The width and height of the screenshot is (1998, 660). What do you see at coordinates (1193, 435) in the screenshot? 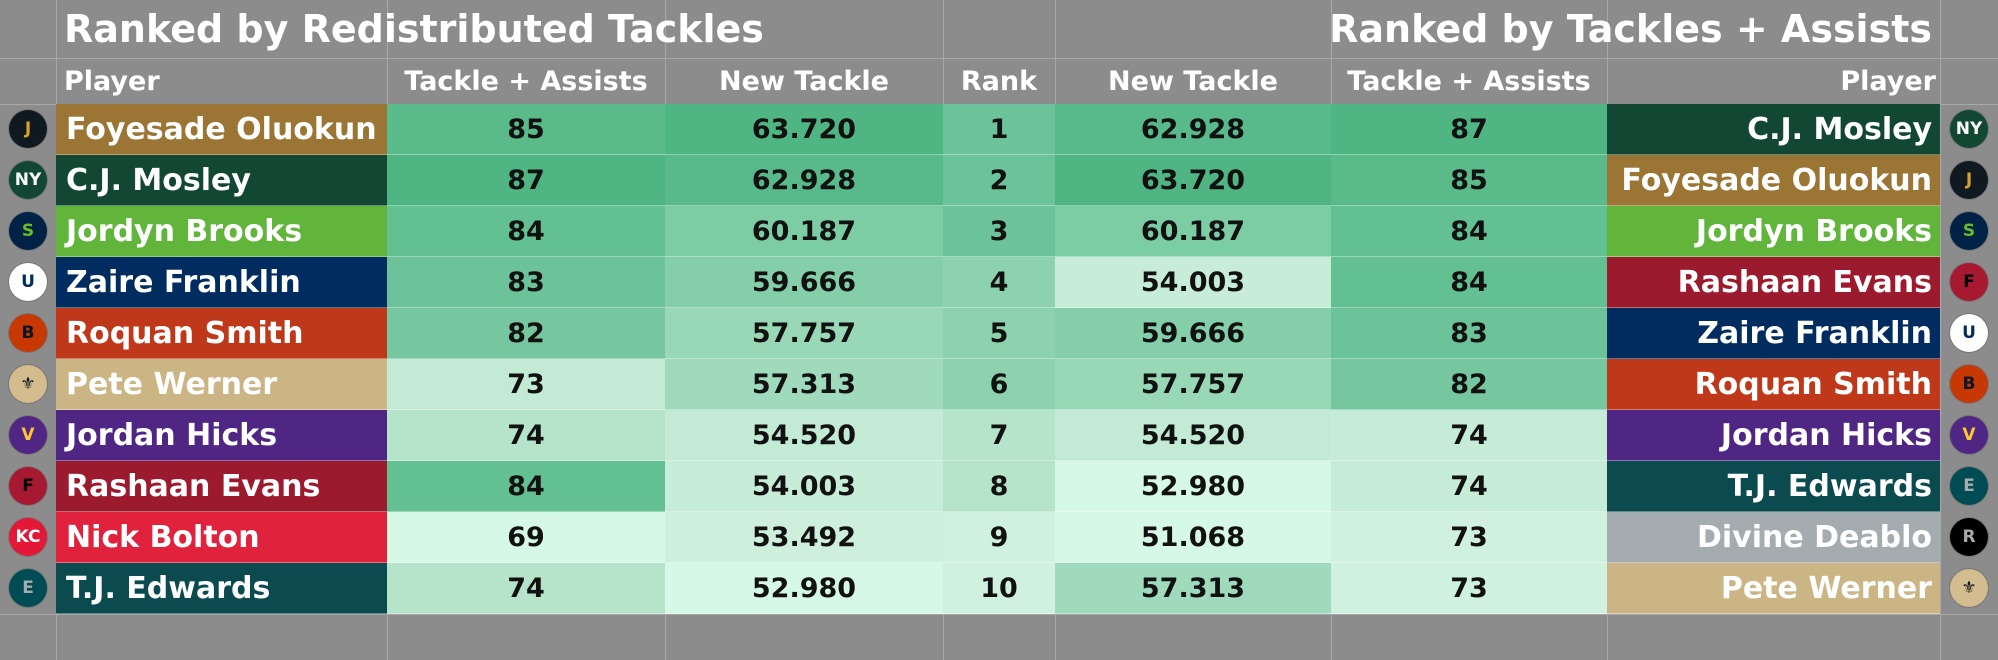
I see `right-new-tackle-cell: 54.520` at bounding box center [1193, 435].